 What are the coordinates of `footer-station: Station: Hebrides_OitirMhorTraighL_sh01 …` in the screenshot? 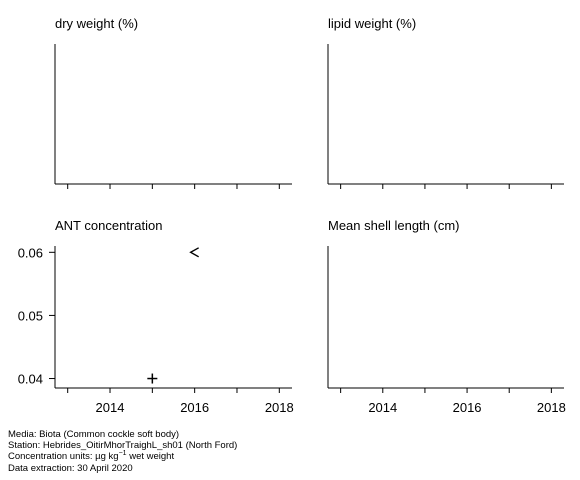 It's located at (123, 446).